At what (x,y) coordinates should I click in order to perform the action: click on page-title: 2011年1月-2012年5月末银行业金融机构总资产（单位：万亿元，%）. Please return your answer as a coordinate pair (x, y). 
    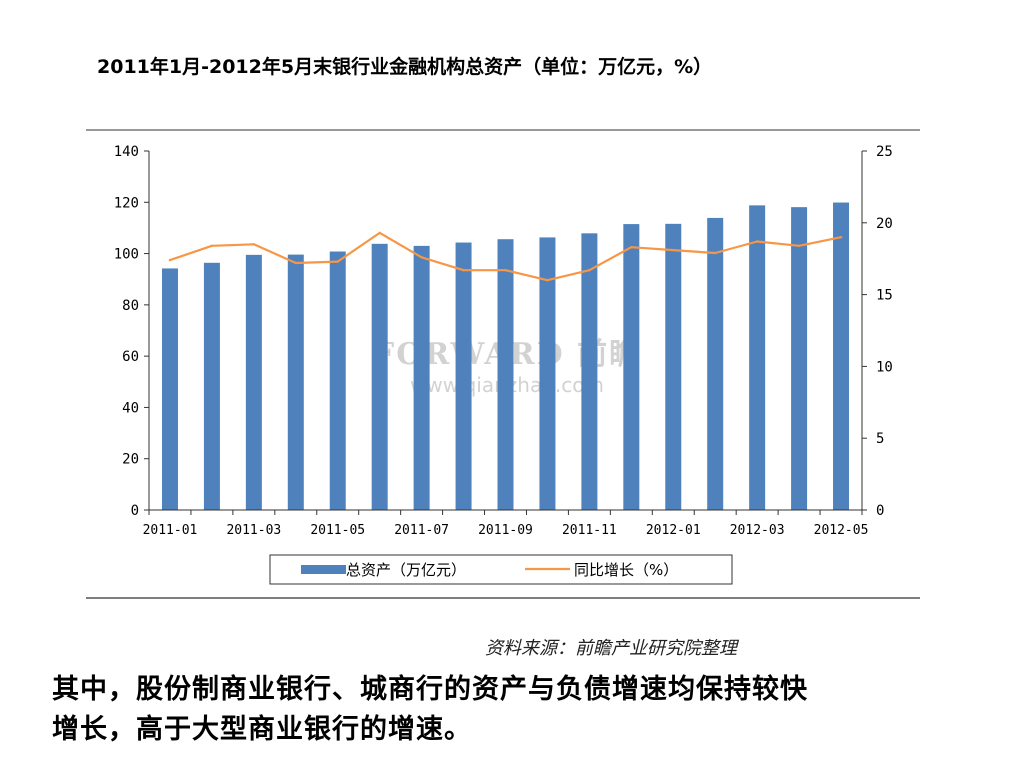
    Looking at the image, I should click on (405, 67).